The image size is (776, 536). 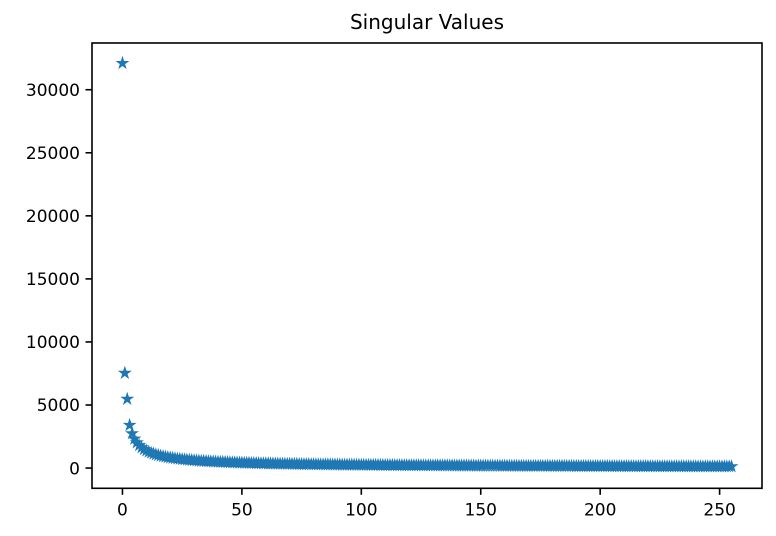 I want to click on x-tick-label: 200, so click(x=600, y=510).